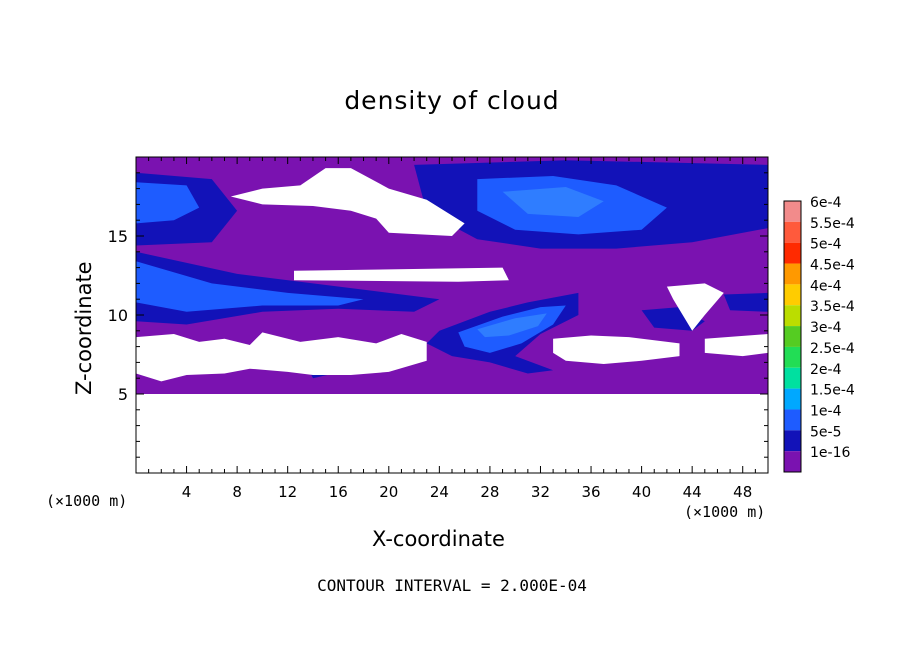 The width and height of the screenshot is (904, 654). Describe the element at coordinates (832, 224) in the screenshot. I see `colorbar-label-1: 5.5e-4` at that location.